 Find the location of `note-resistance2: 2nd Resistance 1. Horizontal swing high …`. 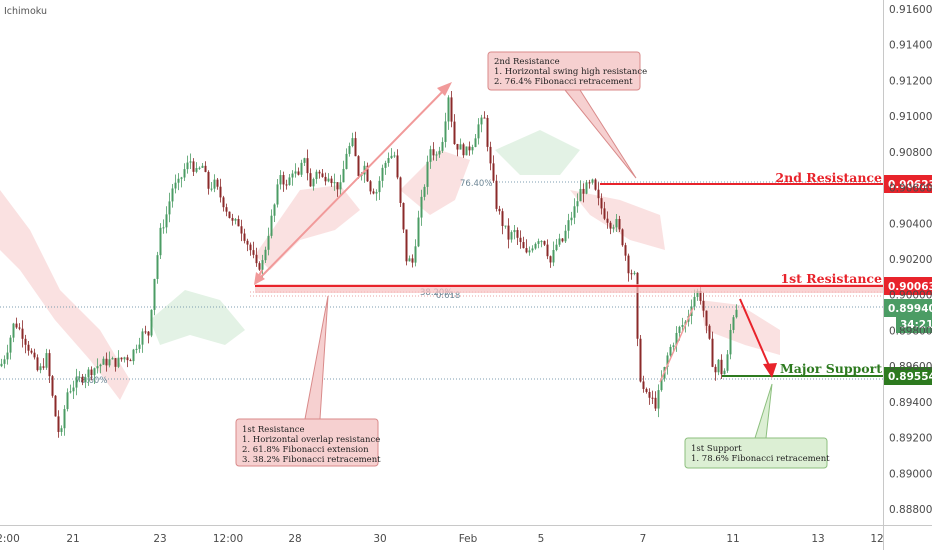

note-resistance2: 2nd Resistance 1. Horizontal swing high … is located at coordinates (567, 115).